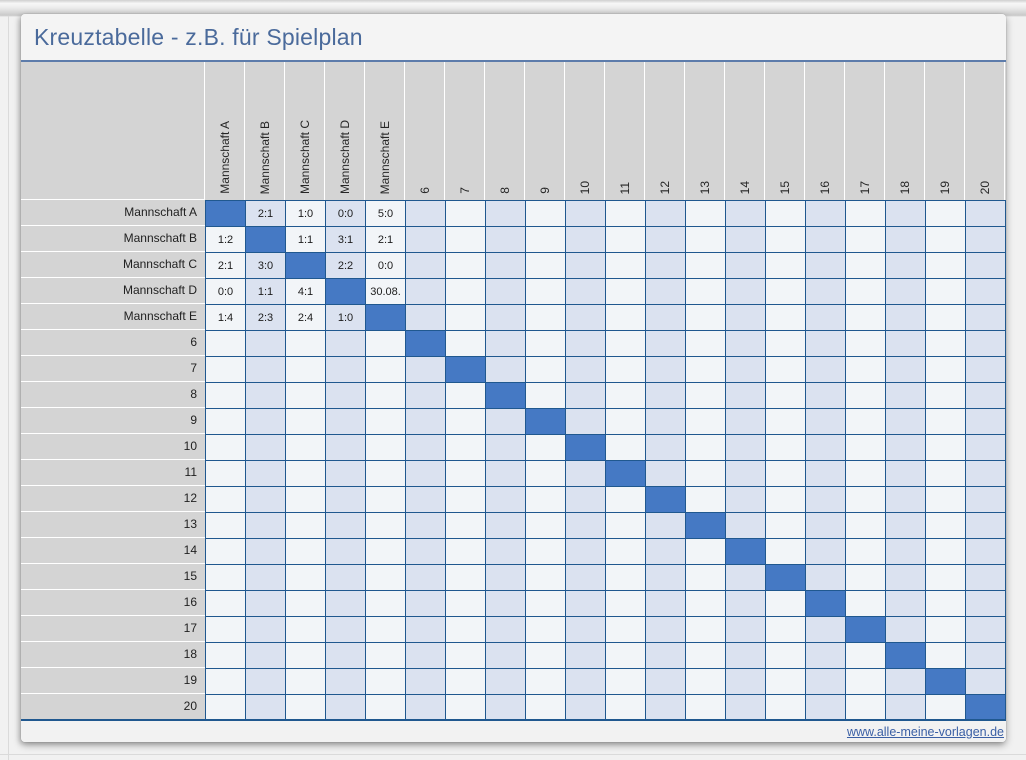  Describe the element at coordinates (386, 292) in the screenshot. I see `grid-cell: 30.08.` at that location.